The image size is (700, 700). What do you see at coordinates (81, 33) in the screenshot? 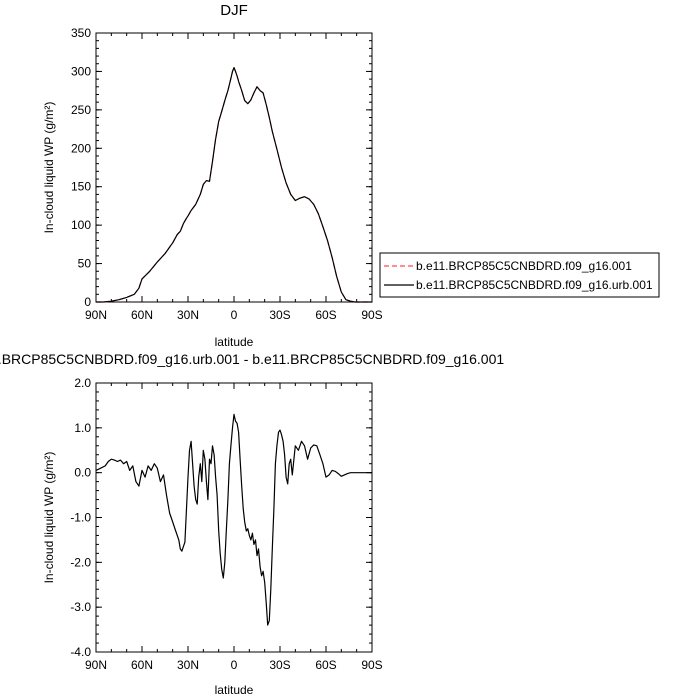
I see `top-y-tick-label: 350` at bounding box center [81, 33].